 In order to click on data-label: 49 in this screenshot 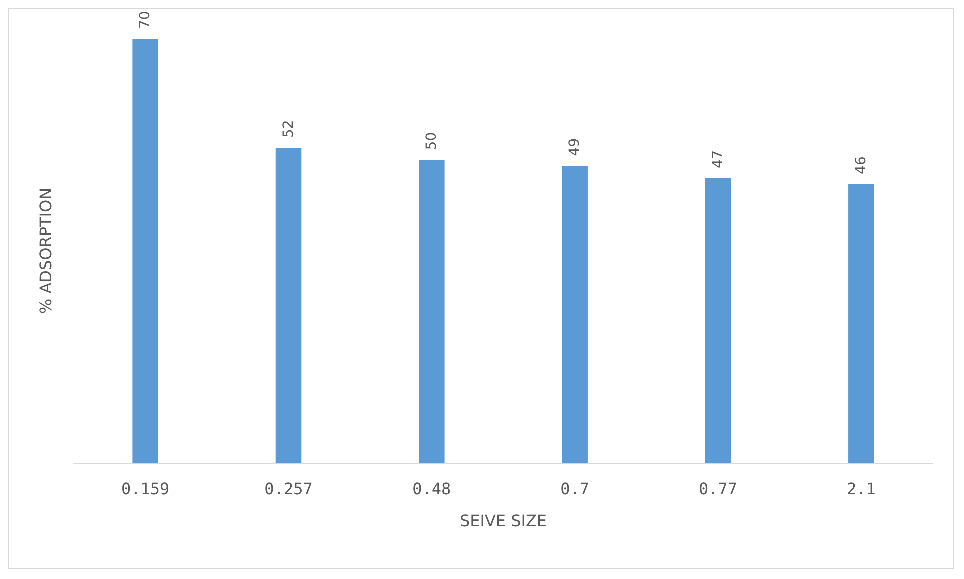, I will do `click(575, 147)`.